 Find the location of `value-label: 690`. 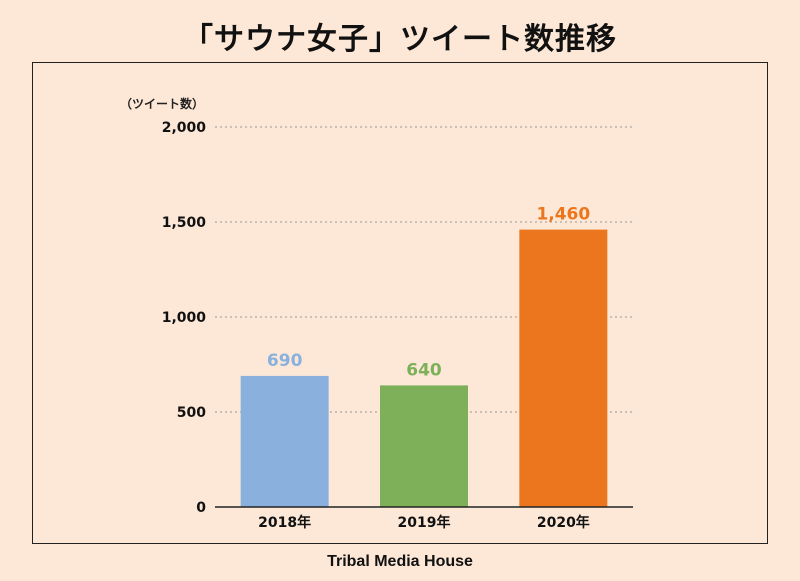

value-label: 690 is located at coordinates (285, 361).